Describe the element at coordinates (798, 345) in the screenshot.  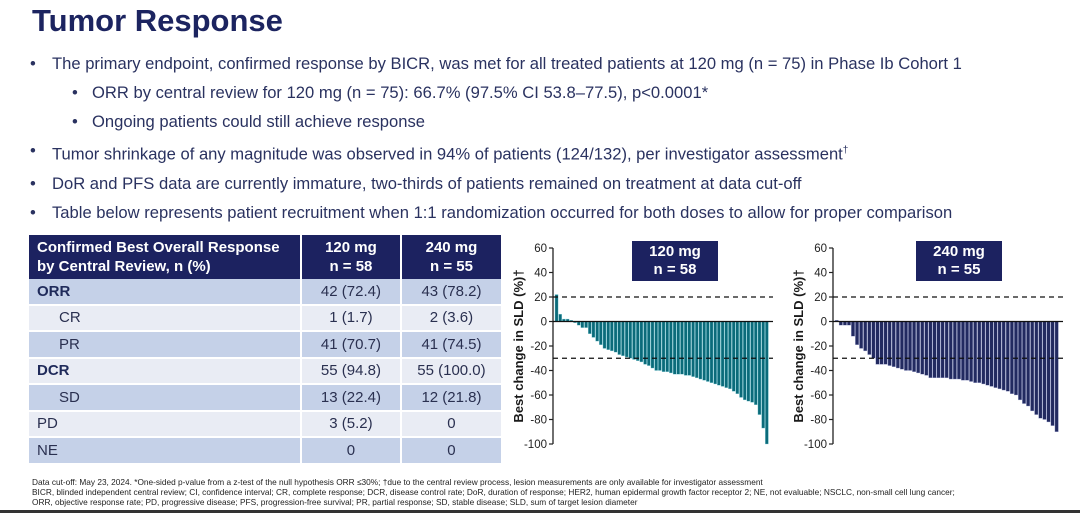
I see `y-axis-label: Best change in SLD (%)†` at that location.